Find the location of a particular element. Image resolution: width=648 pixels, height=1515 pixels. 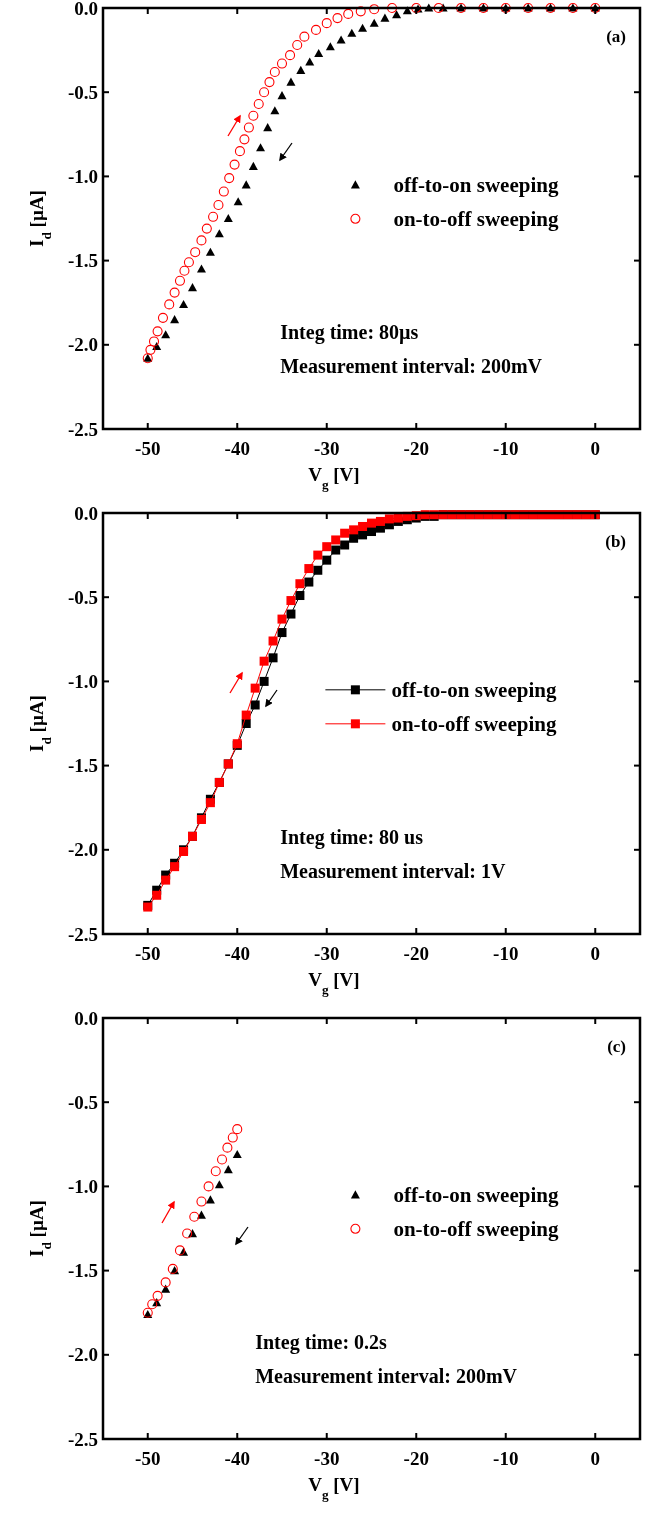

annotation: Integ time: 80µs is located at coordinates (349, 332).